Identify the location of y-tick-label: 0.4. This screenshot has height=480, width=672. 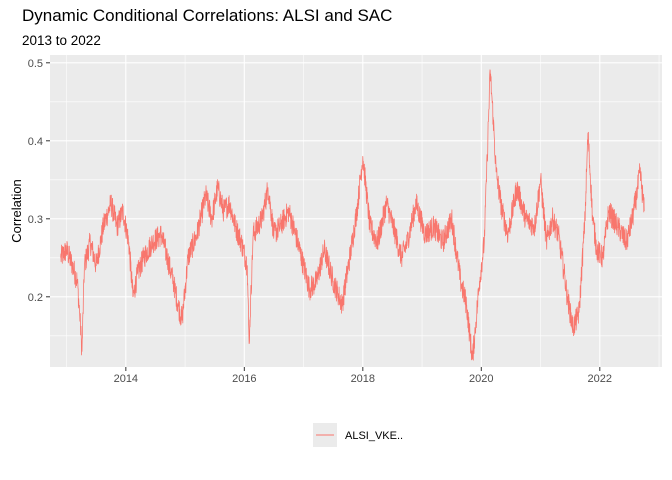
(35, 142).